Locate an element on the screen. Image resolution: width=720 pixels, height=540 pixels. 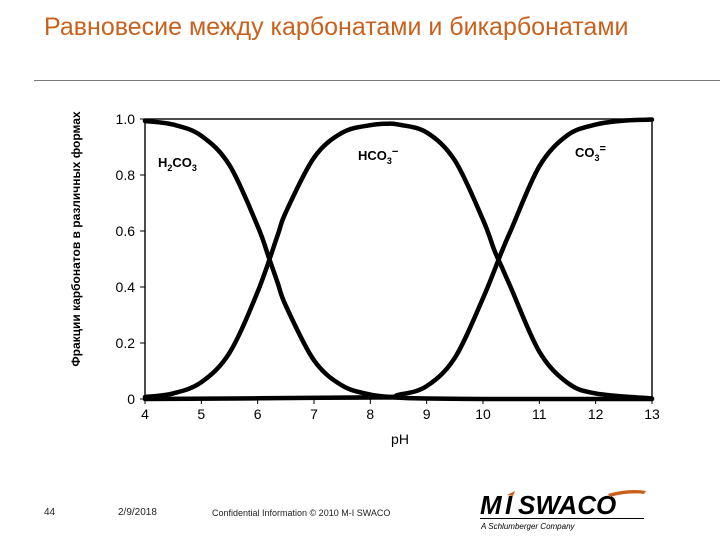
miswaco-logo: M I SWACO A Schlumberger Company is located at coordinates (563, 510).